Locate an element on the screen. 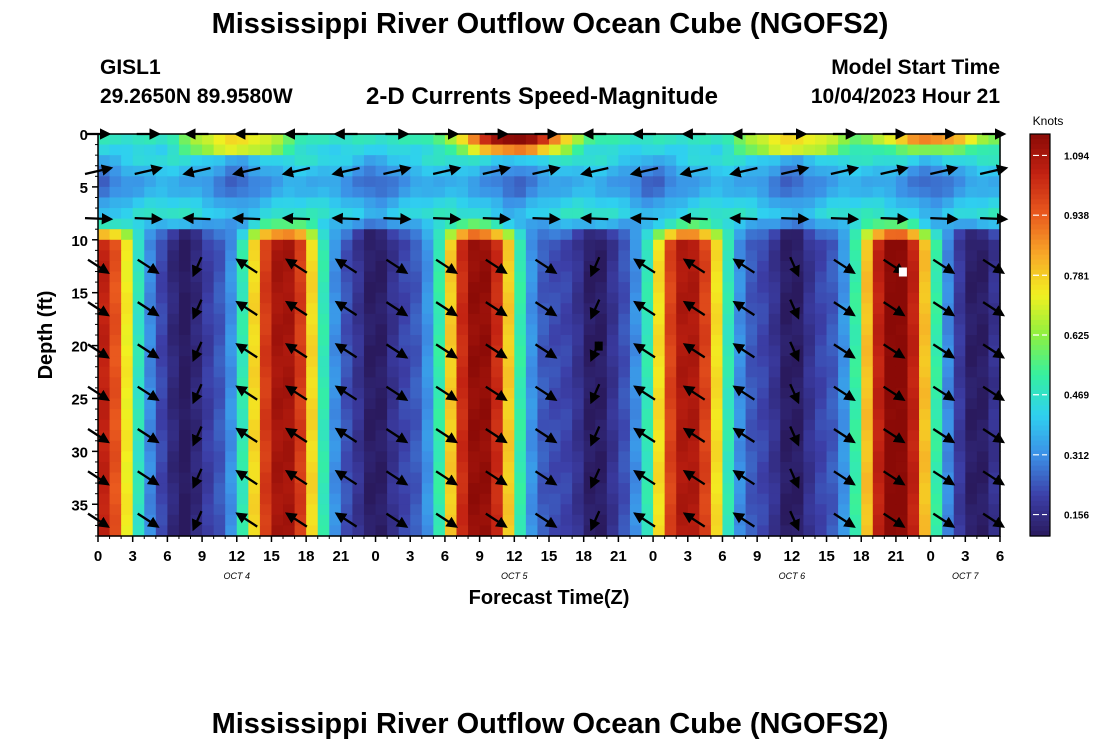  x-axis-label: Forecast Time(Z) is located at coordinates (549, 598).